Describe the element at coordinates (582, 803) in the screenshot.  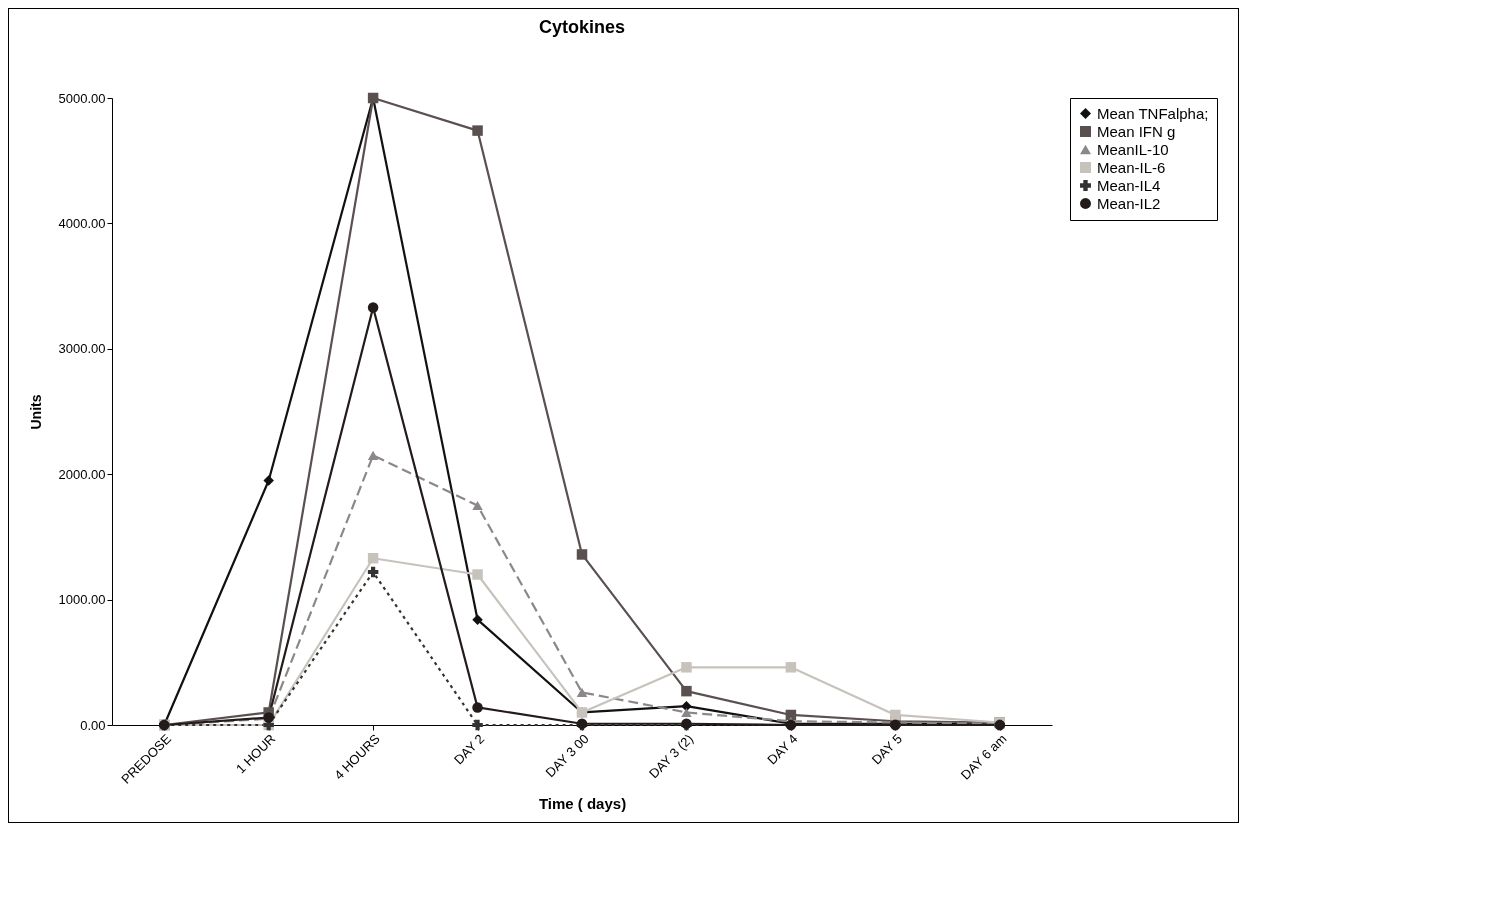
I see `x-axis-title: Time ( days)` at that location.